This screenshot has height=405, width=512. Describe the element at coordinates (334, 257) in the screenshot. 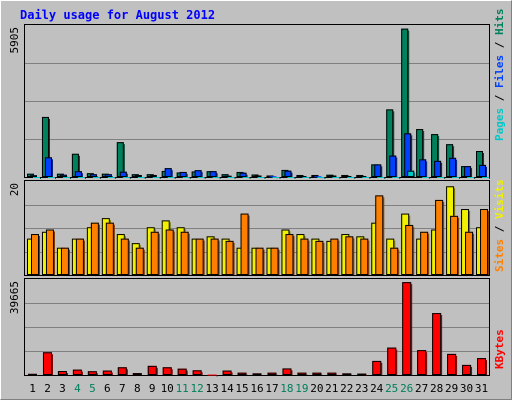

I see `sites-bar-day-21-fill` at that location.